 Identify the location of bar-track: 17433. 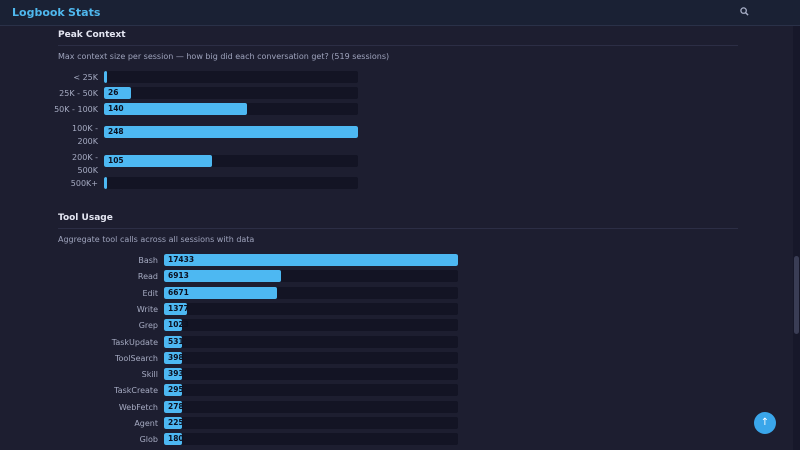
(311, 260).